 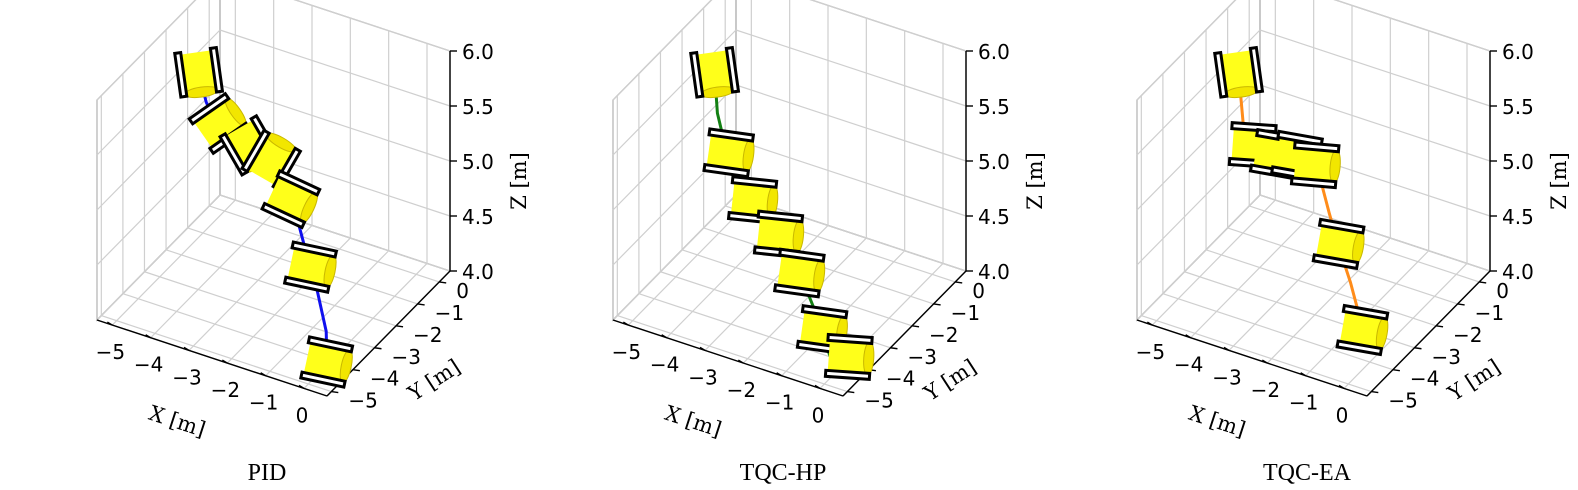 I want to click on y-tick-label: −1, so click(x=1489, y=313).